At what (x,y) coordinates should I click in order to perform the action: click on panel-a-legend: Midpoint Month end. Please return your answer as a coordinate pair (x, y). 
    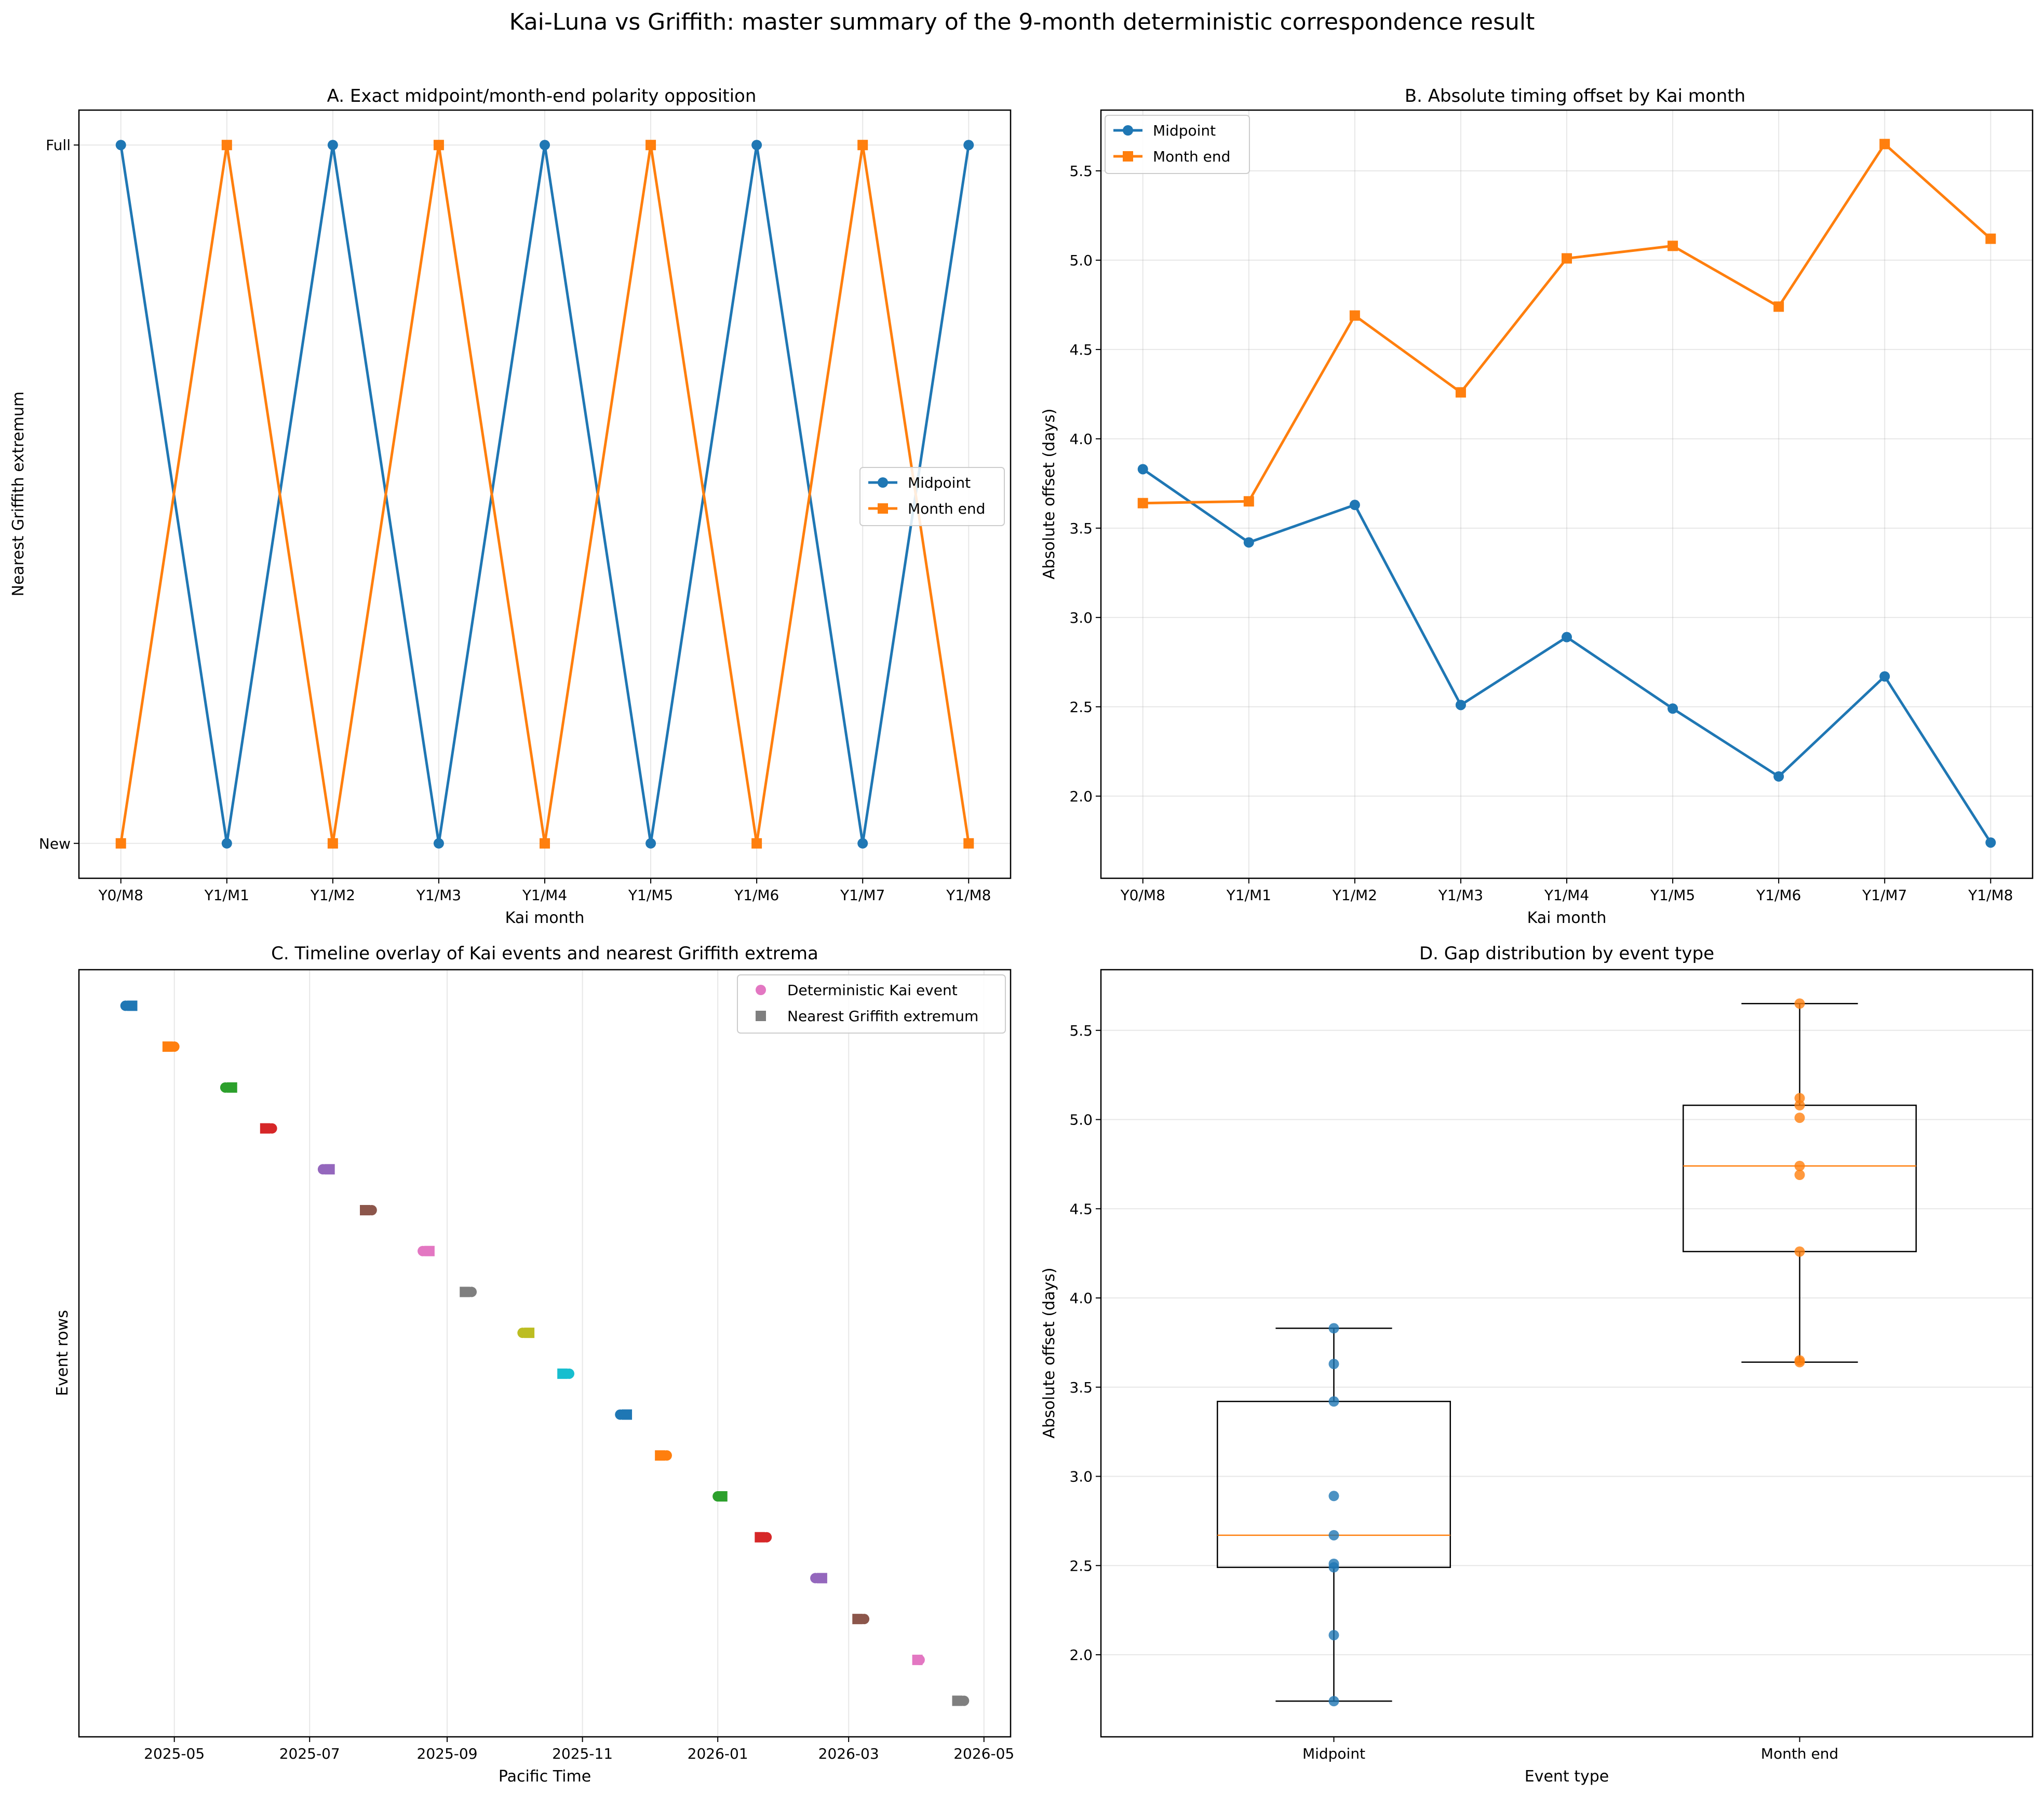
    Looking at the image, I should click on (932, 496).